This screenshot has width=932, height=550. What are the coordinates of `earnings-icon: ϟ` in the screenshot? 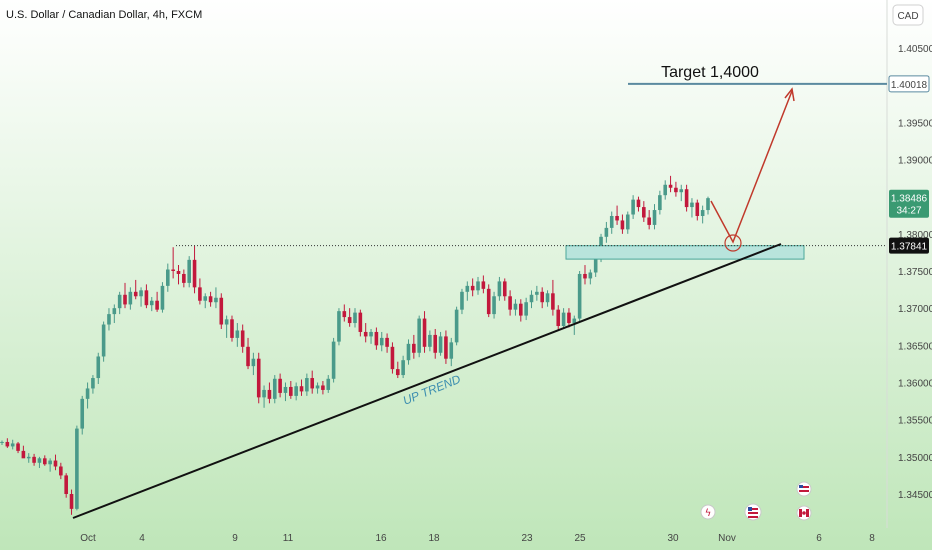 It's located at (708, 512).